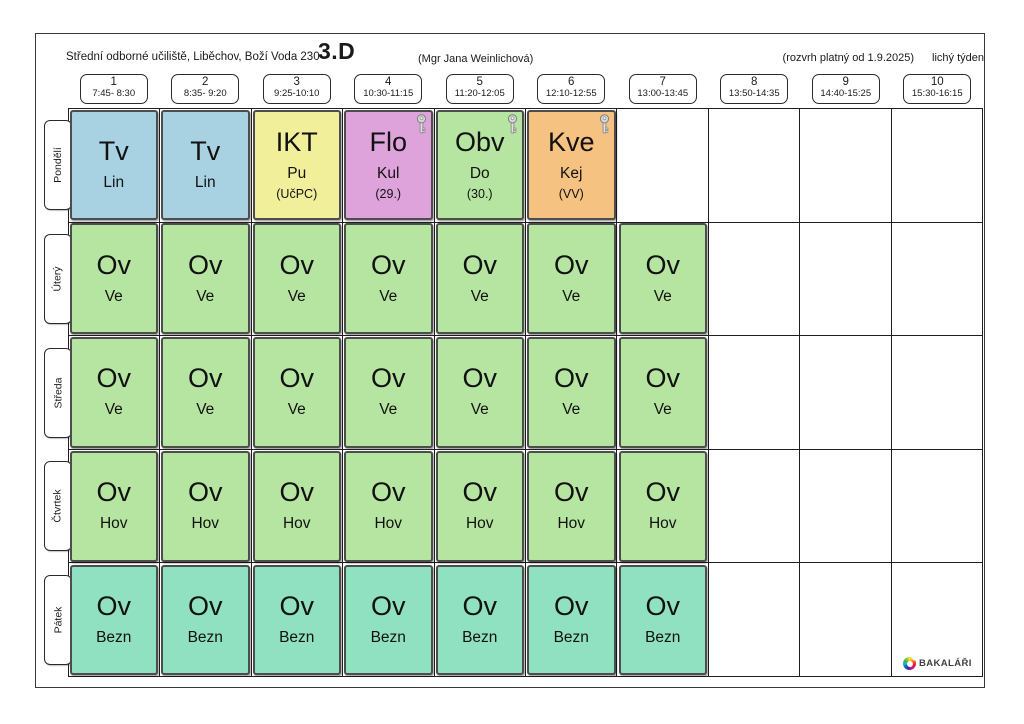 Image resolution: width=1024 pixels, height=724 pixels. Describe the element at coordinates (909, 663) in the screenshot. I see `bakalari-logo-icon` at that location.